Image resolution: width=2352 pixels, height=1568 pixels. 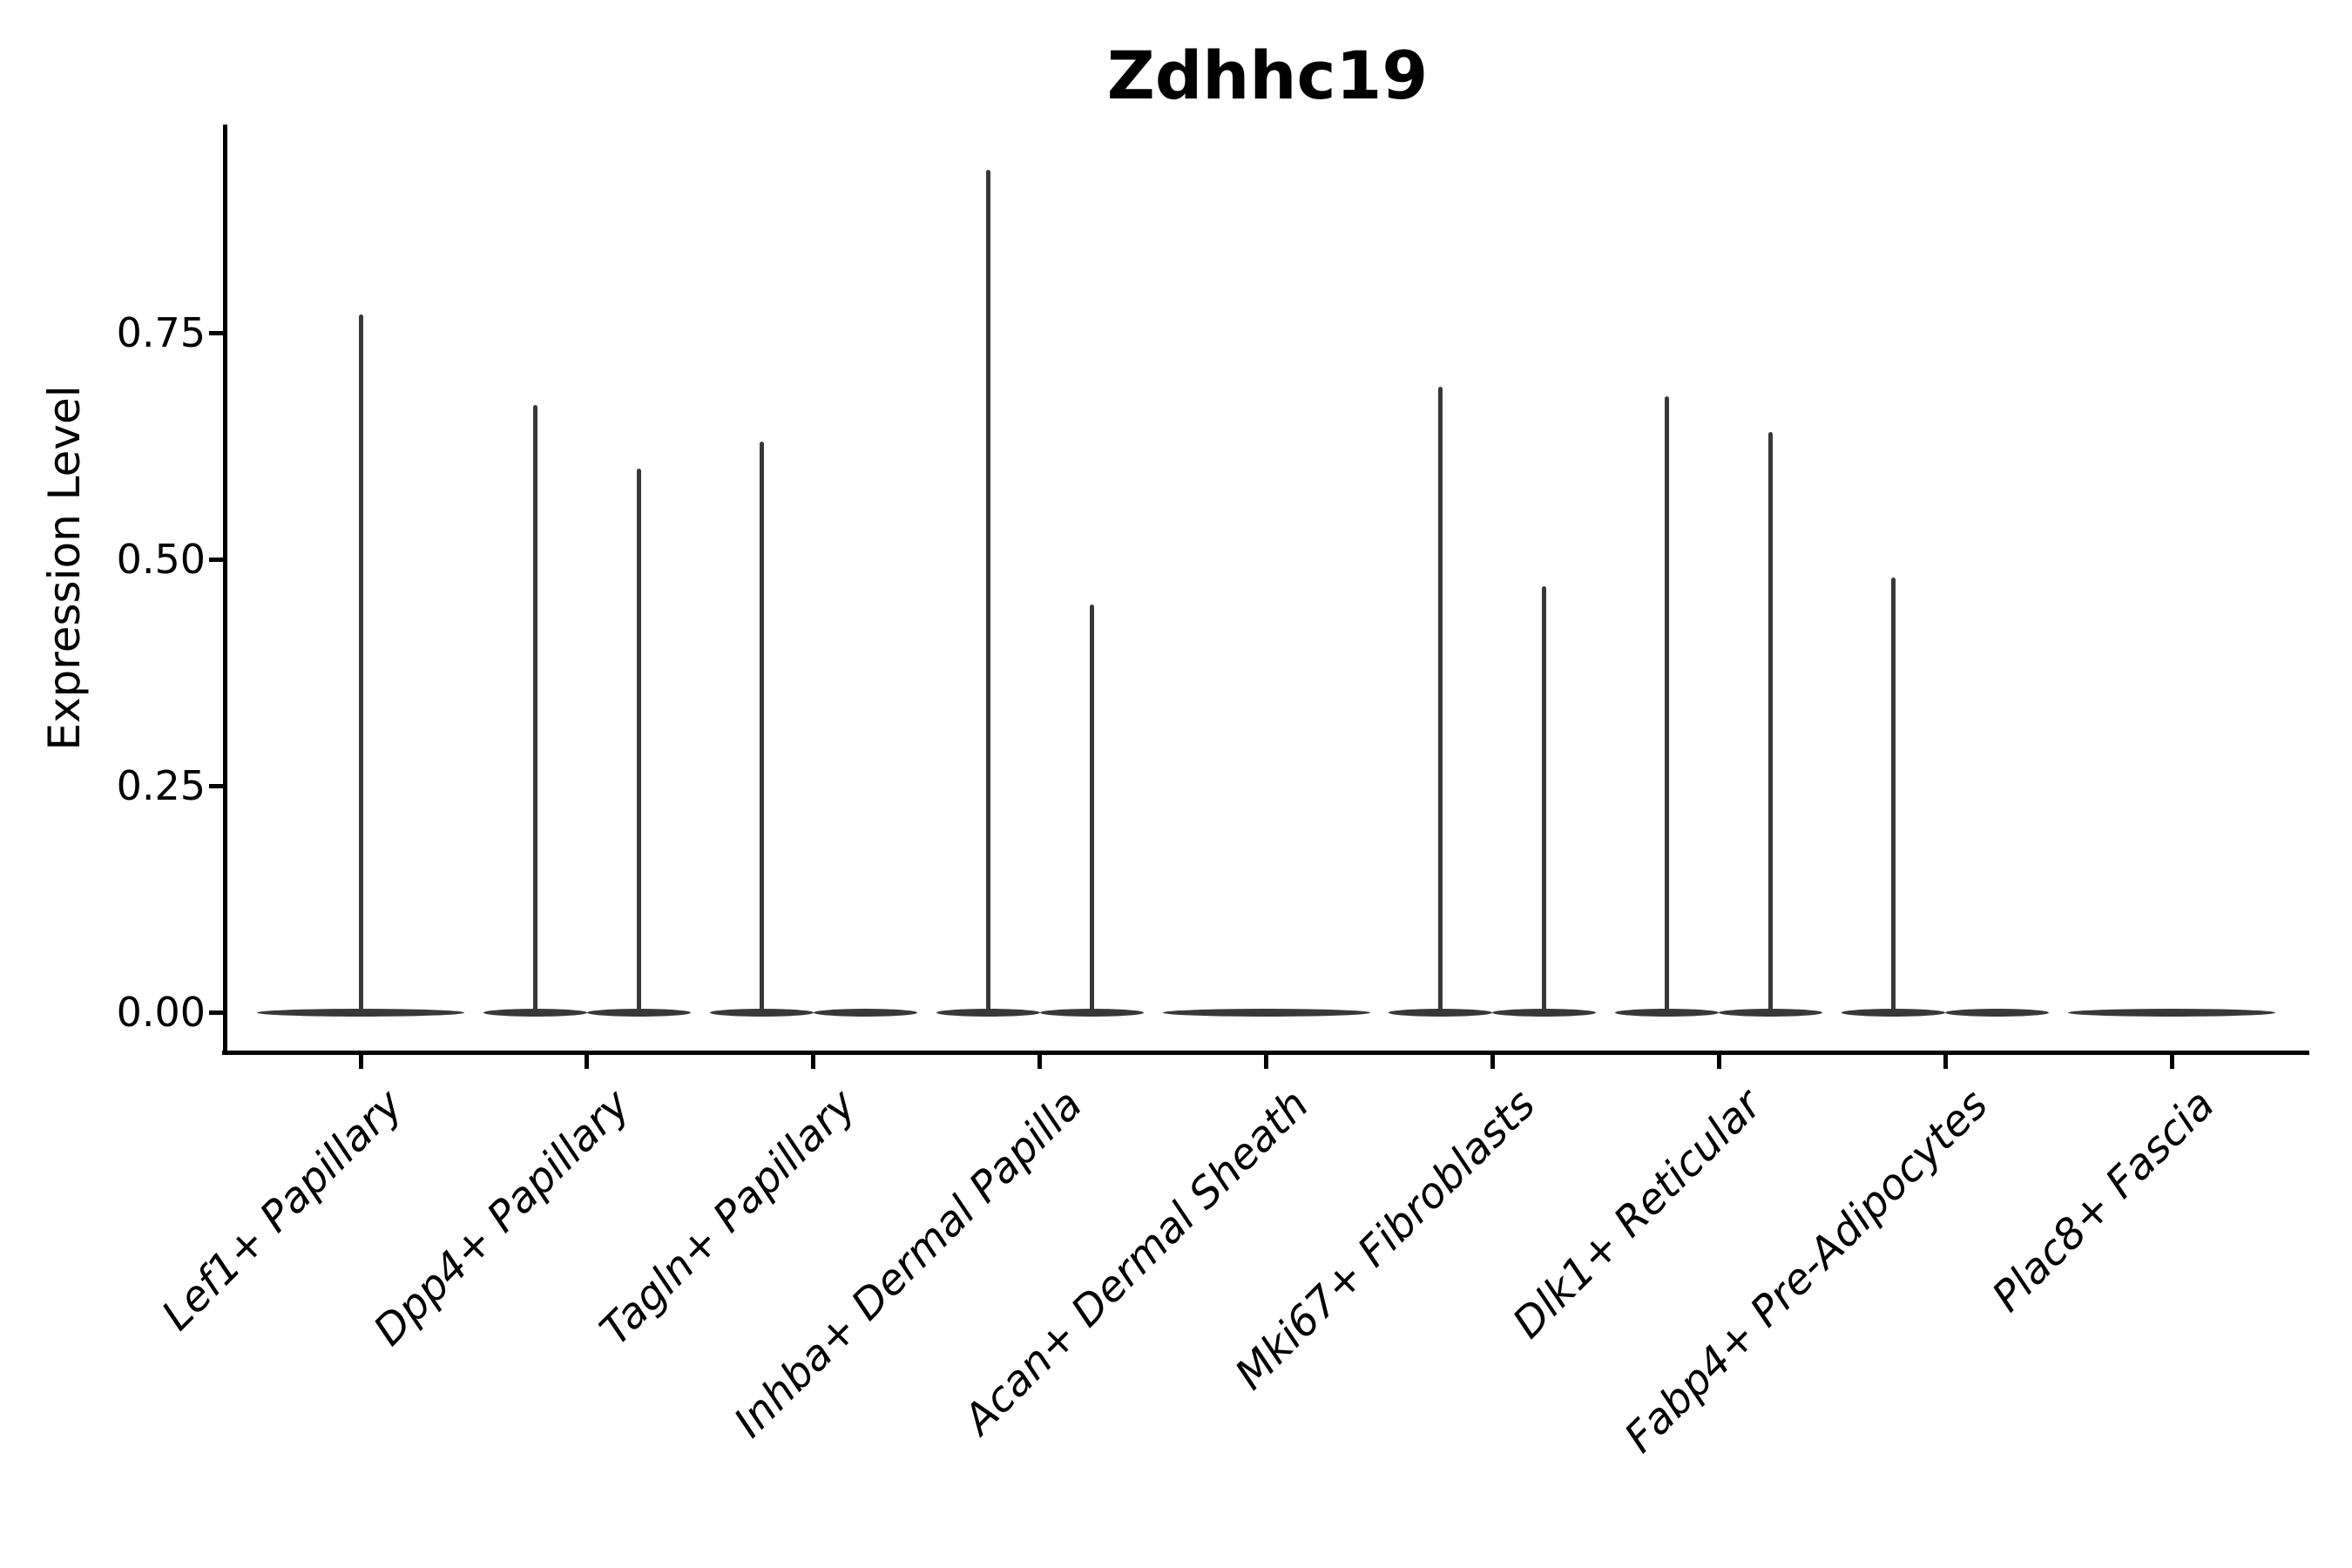 What do you see at coordinates (161, 1013) in the screenshot?
I see `y-tick-label: 0.00` at bounding box center [161, 1013].